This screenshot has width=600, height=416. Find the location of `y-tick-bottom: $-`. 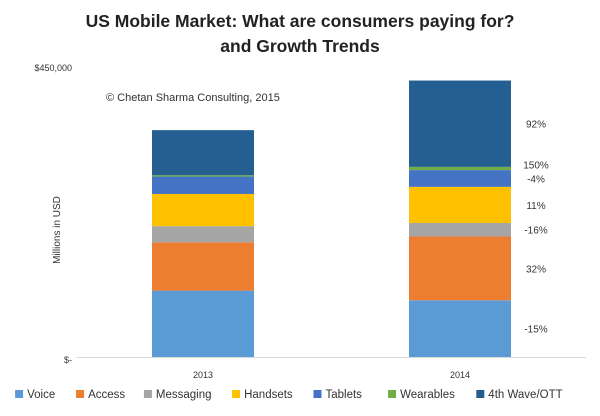

y-tick-bottom: $- is located at coordinates (68, 360).